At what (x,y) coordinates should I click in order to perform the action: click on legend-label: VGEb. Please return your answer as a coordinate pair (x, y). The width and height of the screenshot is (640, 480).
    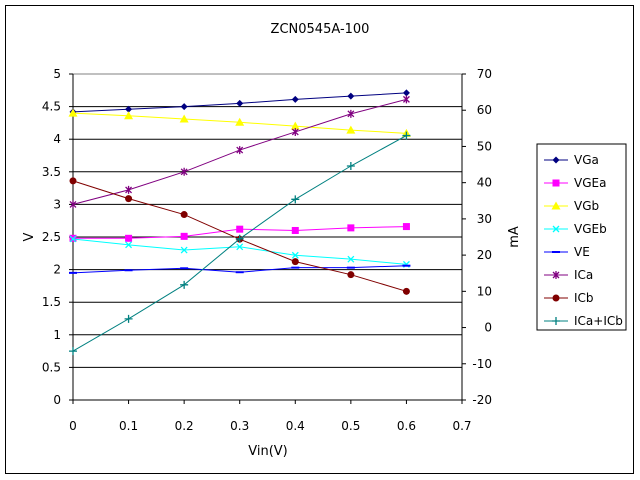
    Looking at the image, I should click on (590, 229).